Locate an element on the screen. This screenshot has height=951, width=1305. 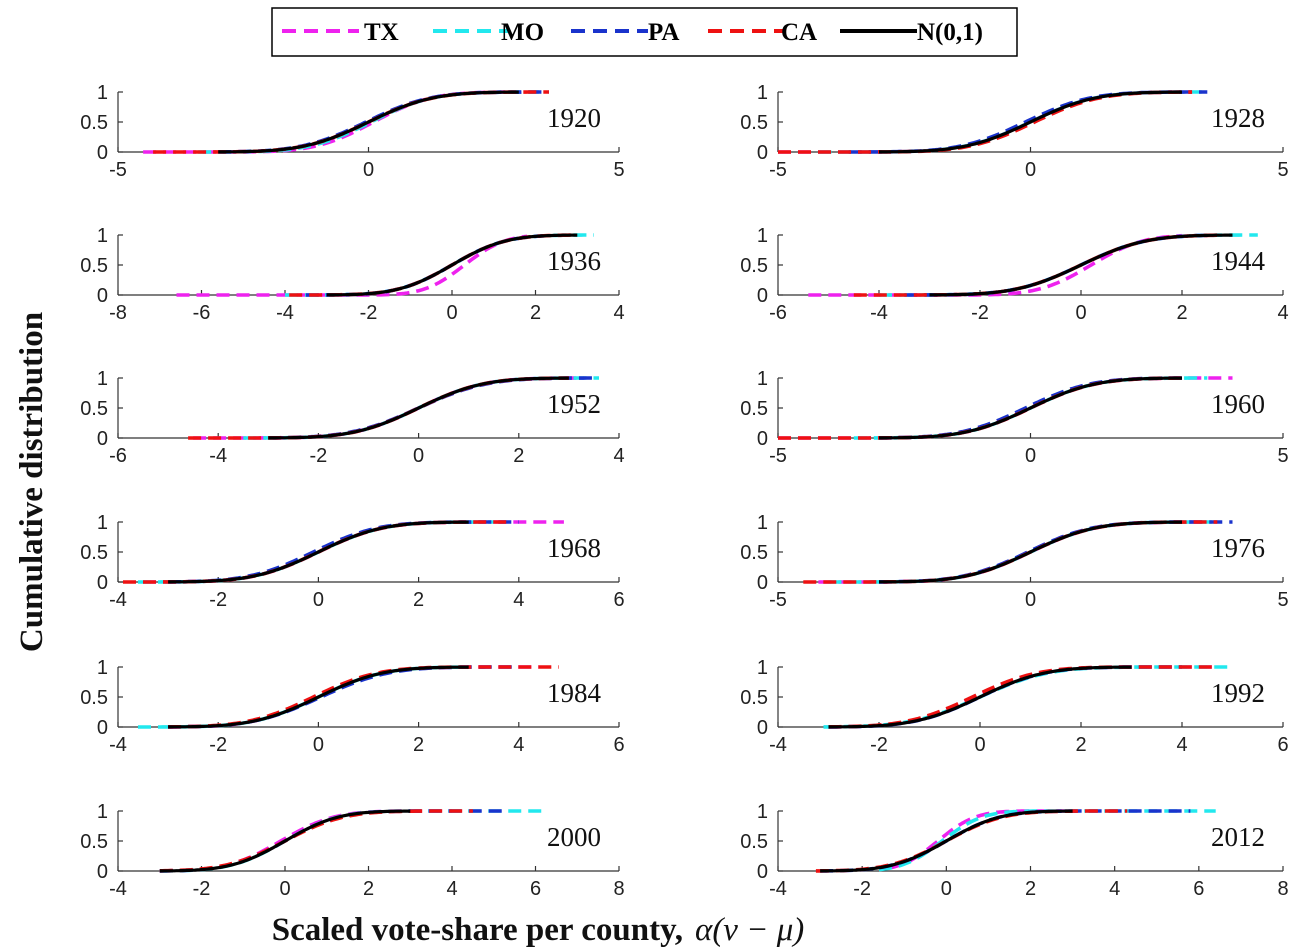
year-label: 1944 is located at coordinates (1238, 261).